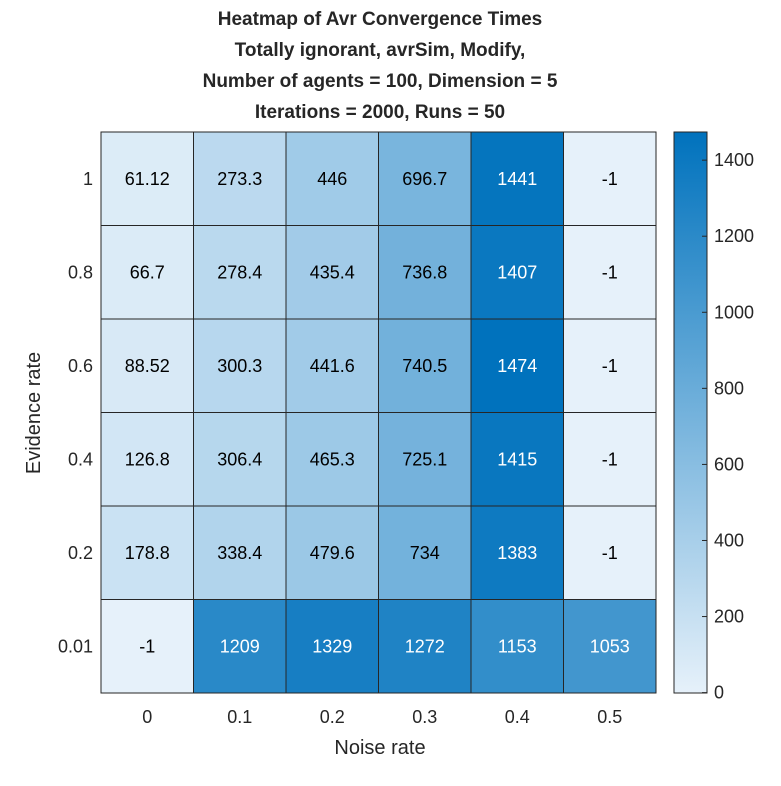 The image size is (781, 786). What do you see at coordinates (379, 748) in the screenshot?
I see `x-axis-label: Noise rate` at bounding box center [379, 748].